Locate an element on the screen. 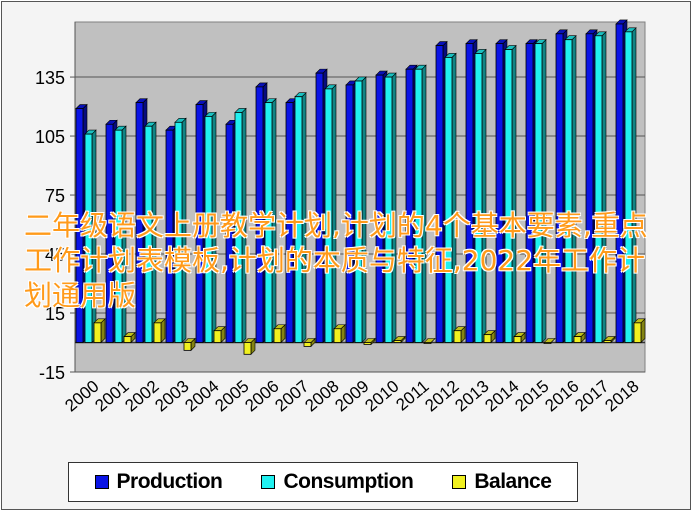 The width and height of the screenshot is (694, 513). legend-item-consumption: Consumption is located at coordinates (337, 482).